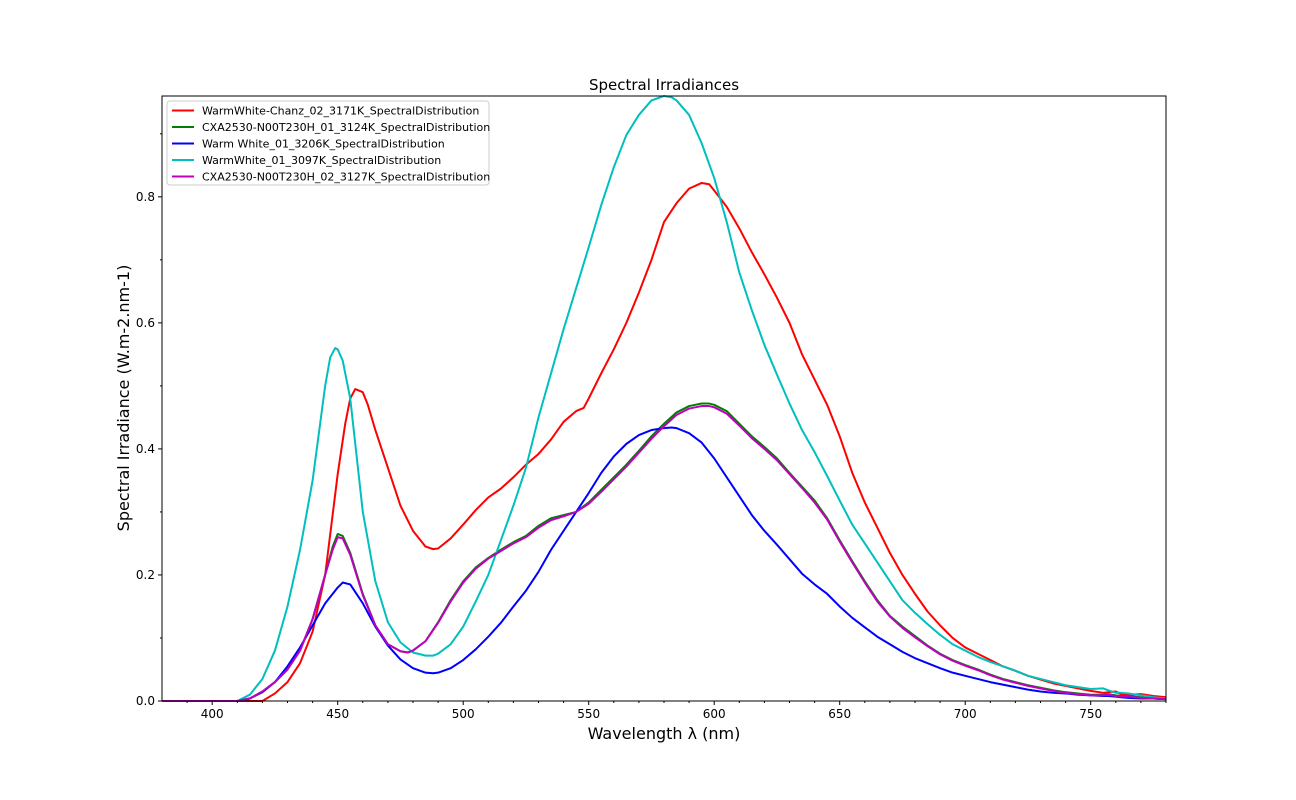 This screenshot has height=800, width=1296. Describe the element at coordinates (145, 197) in the screenshot. I see `y-tick-label: 0.8` at that location.